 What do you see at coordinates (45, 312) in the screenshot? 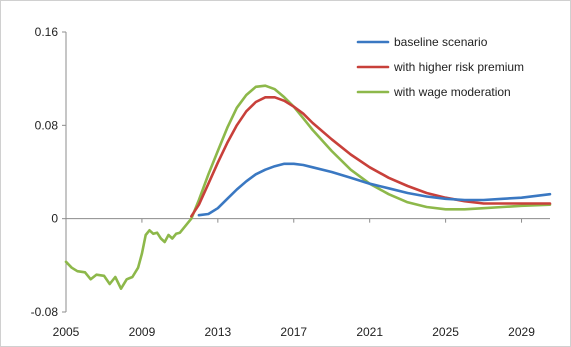
I see `y-tick-label: -0.08` at bounding box center [45, 312].